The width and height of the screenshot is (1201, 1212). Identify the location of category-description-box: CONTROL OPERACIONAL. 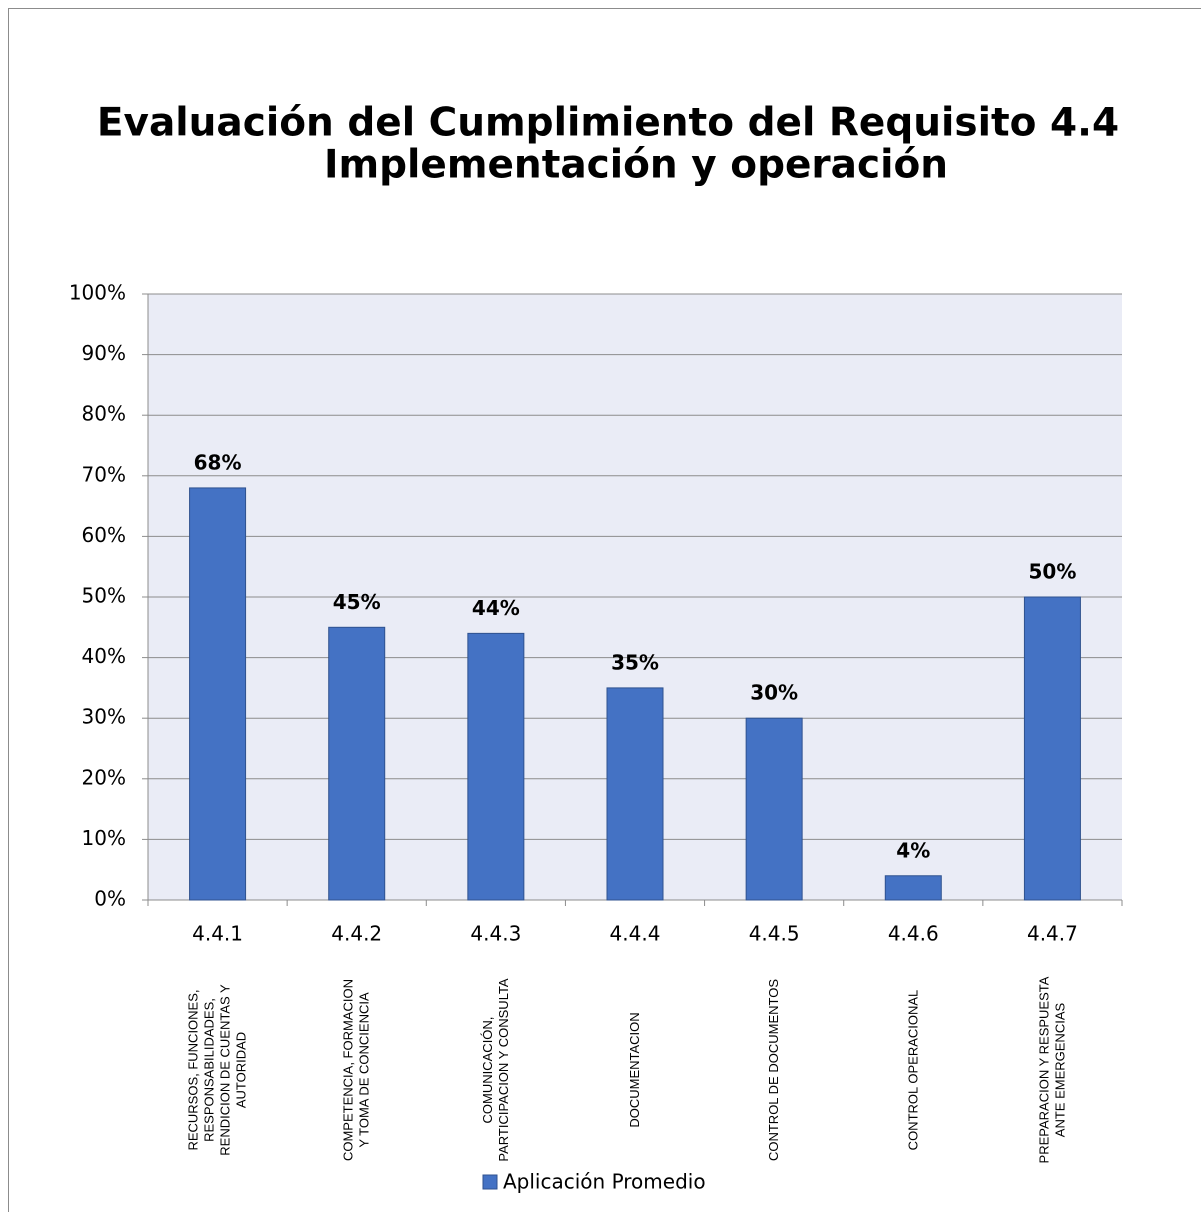
(913, 1070).